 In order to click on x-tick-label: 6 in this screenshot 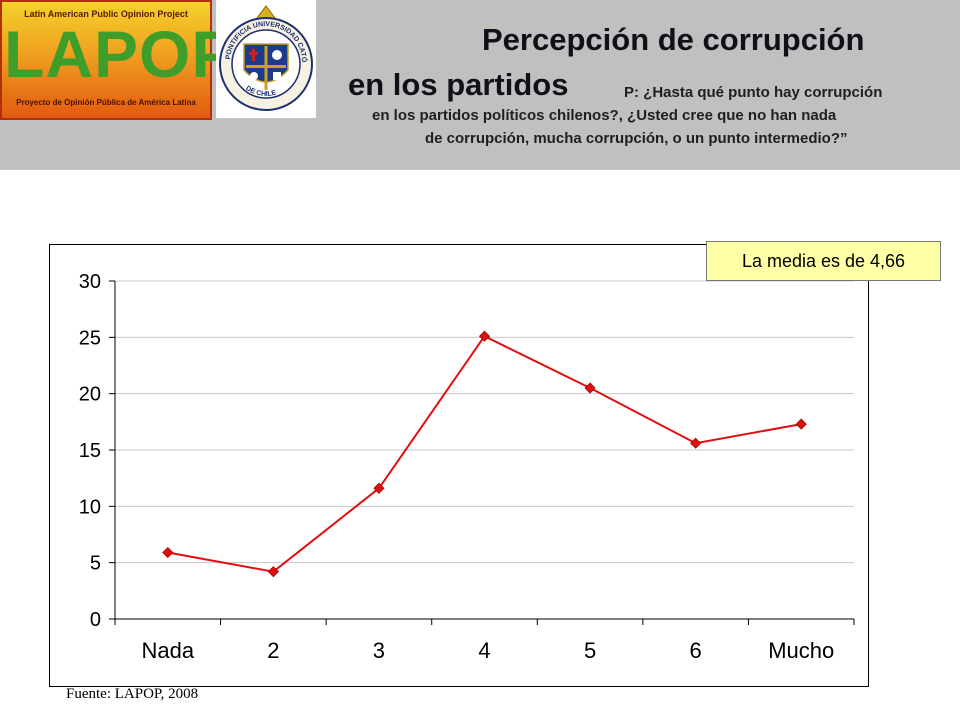, I will do `click(696, 650)`.